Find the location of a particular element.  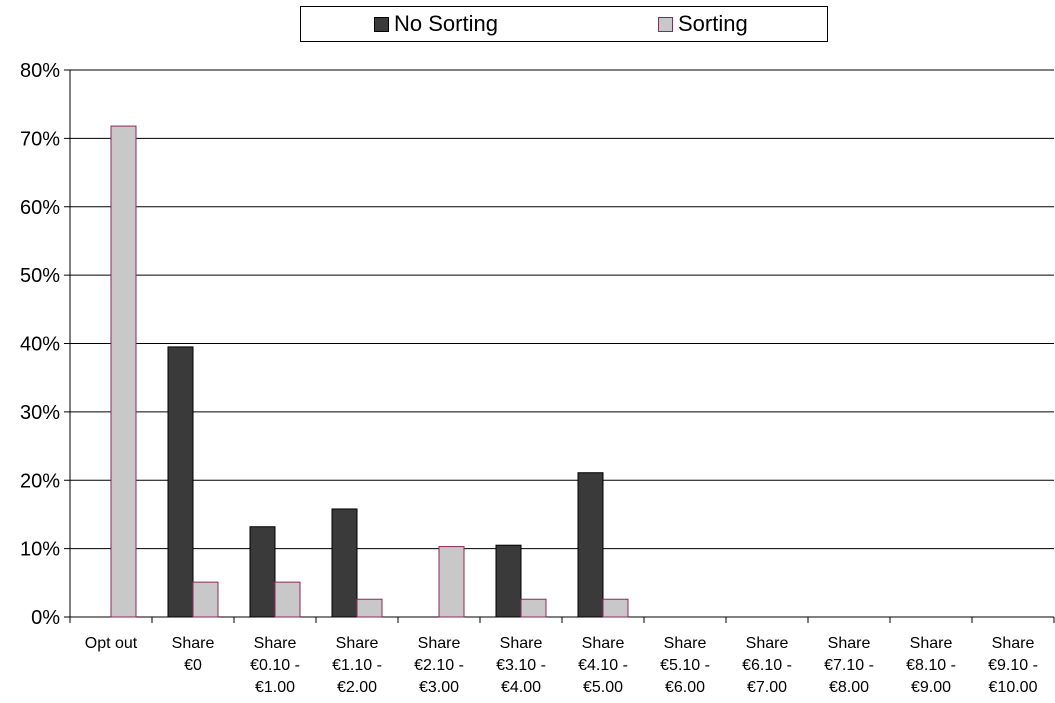

y-tick-label: 30% is located at coordinates (40, 413).